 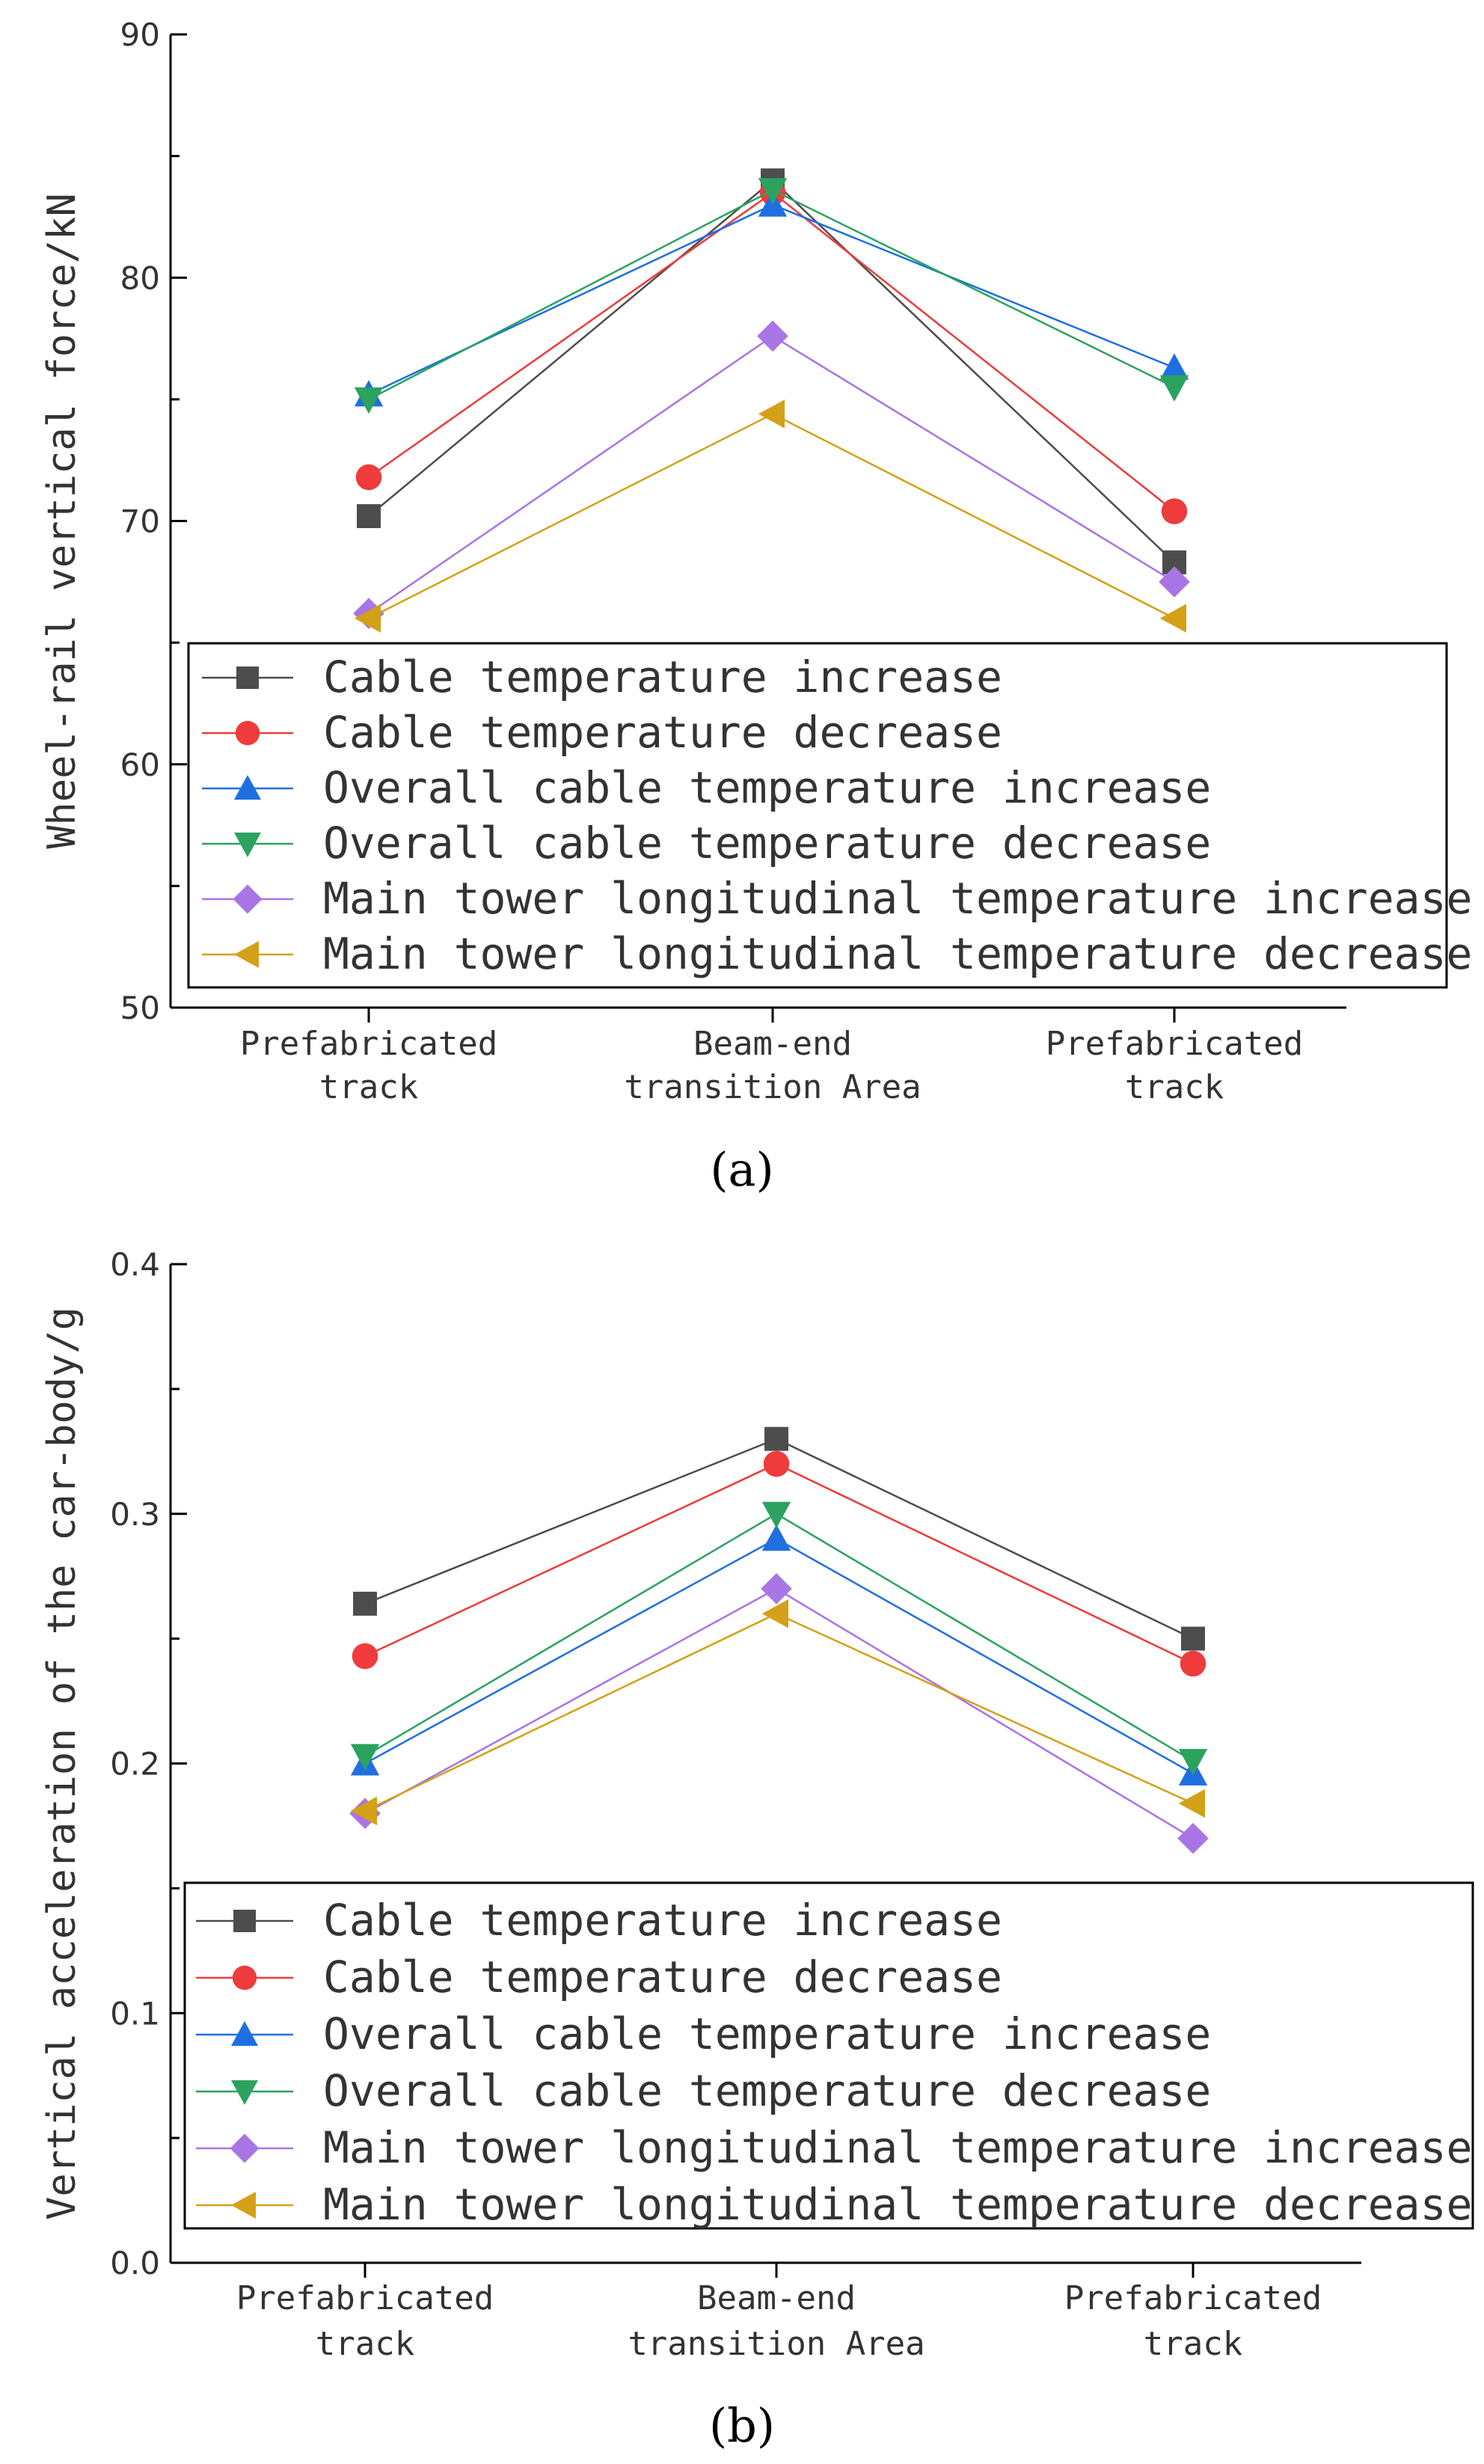 I want to click on y-tick-label: 0.3, so click(x=135, y=1514).